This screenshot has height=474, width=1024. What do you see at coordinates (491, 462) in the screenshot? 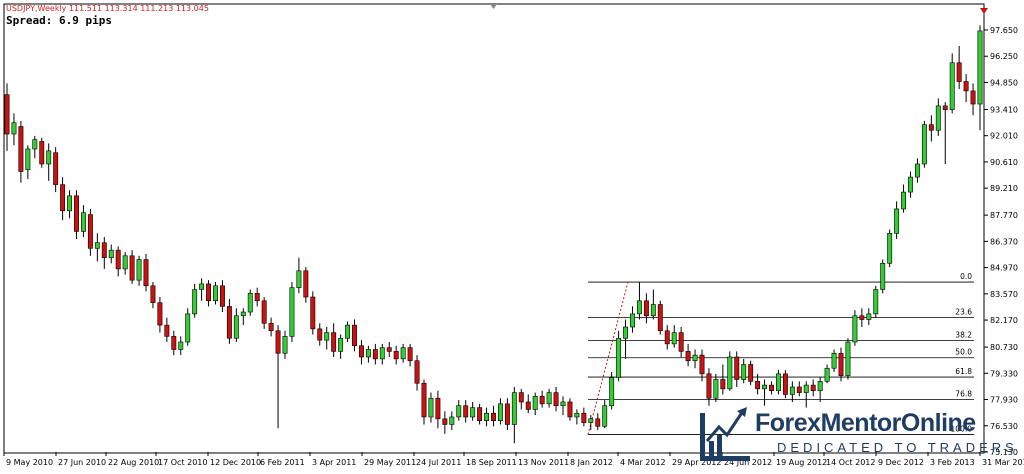
I see `x-tick-label: 18 Sep 2011` at bounding box center [491, 462].